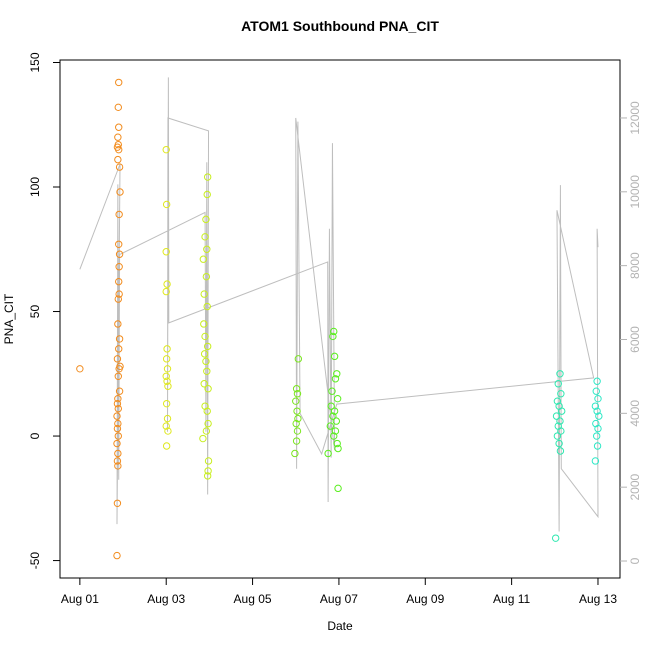  I want to click on y-axis-label: PNA_CIT, so click(9, 318).